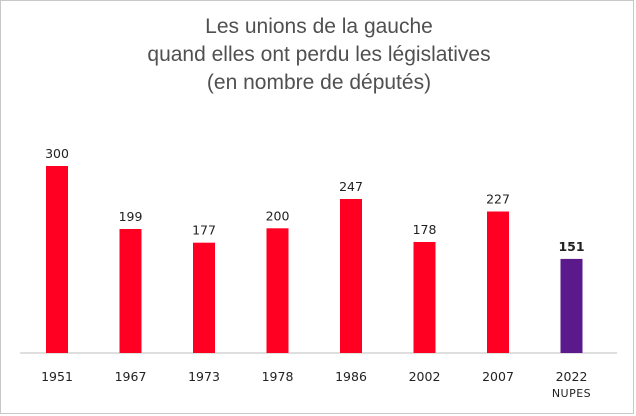 The image size is (636, 416). Describe the element at coordinates (131, 376) in the screenshot. I see `x-tick-label-1967: 1967` at that location.